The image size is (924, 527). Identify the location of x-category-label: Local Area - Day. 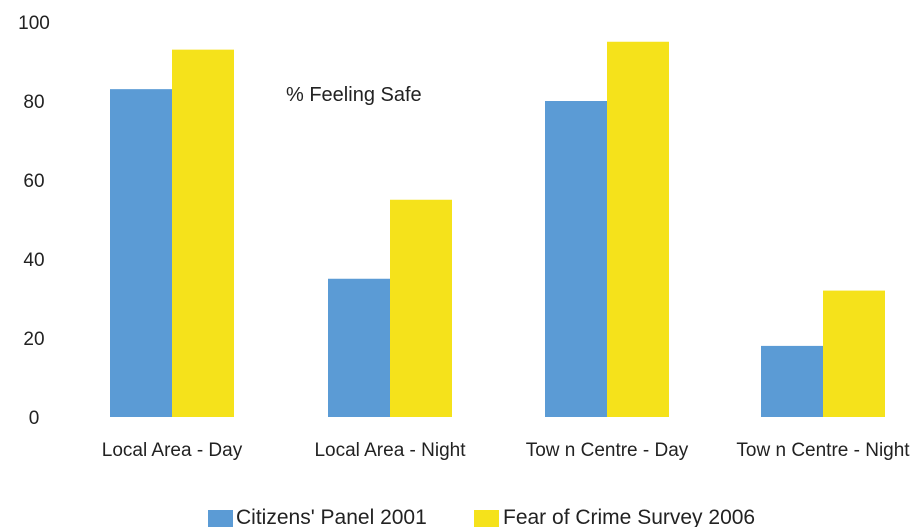
(172, 450).